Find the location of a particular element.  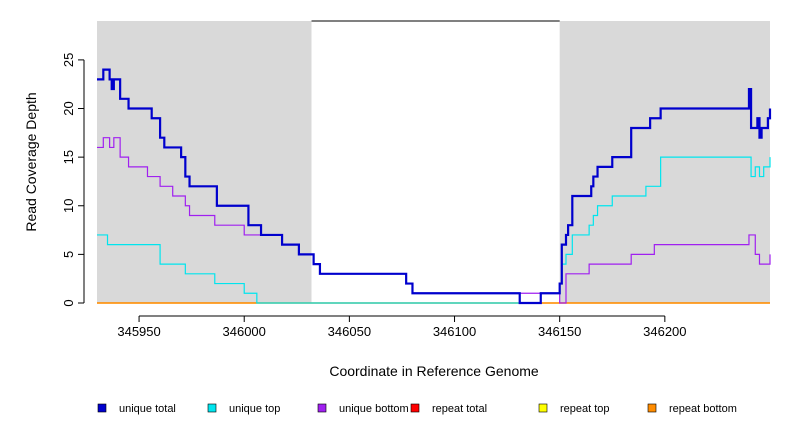

x-tick-label: 346000 is located at coordinates (244, 331).